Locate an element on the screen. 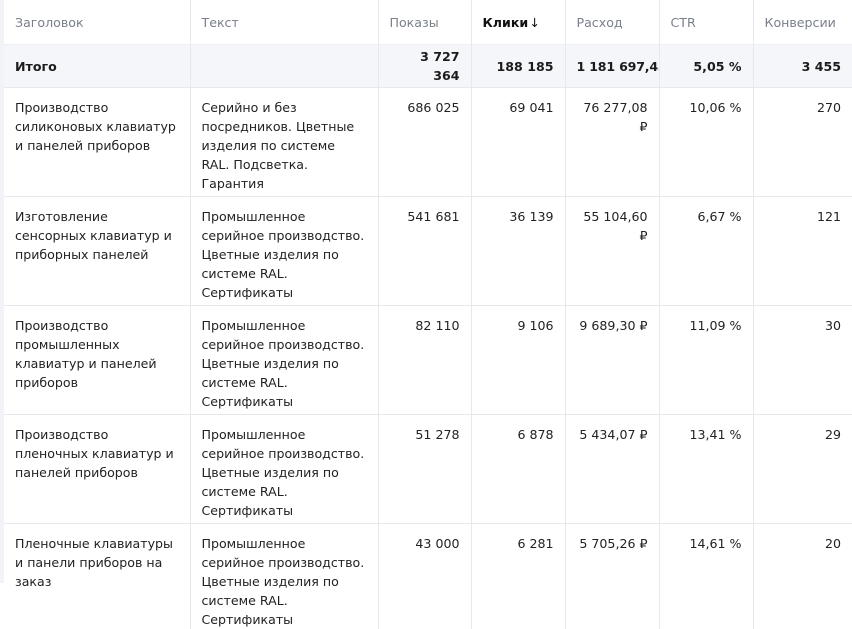  total-clicks: 188 185 is located at coordinates (518, 66).